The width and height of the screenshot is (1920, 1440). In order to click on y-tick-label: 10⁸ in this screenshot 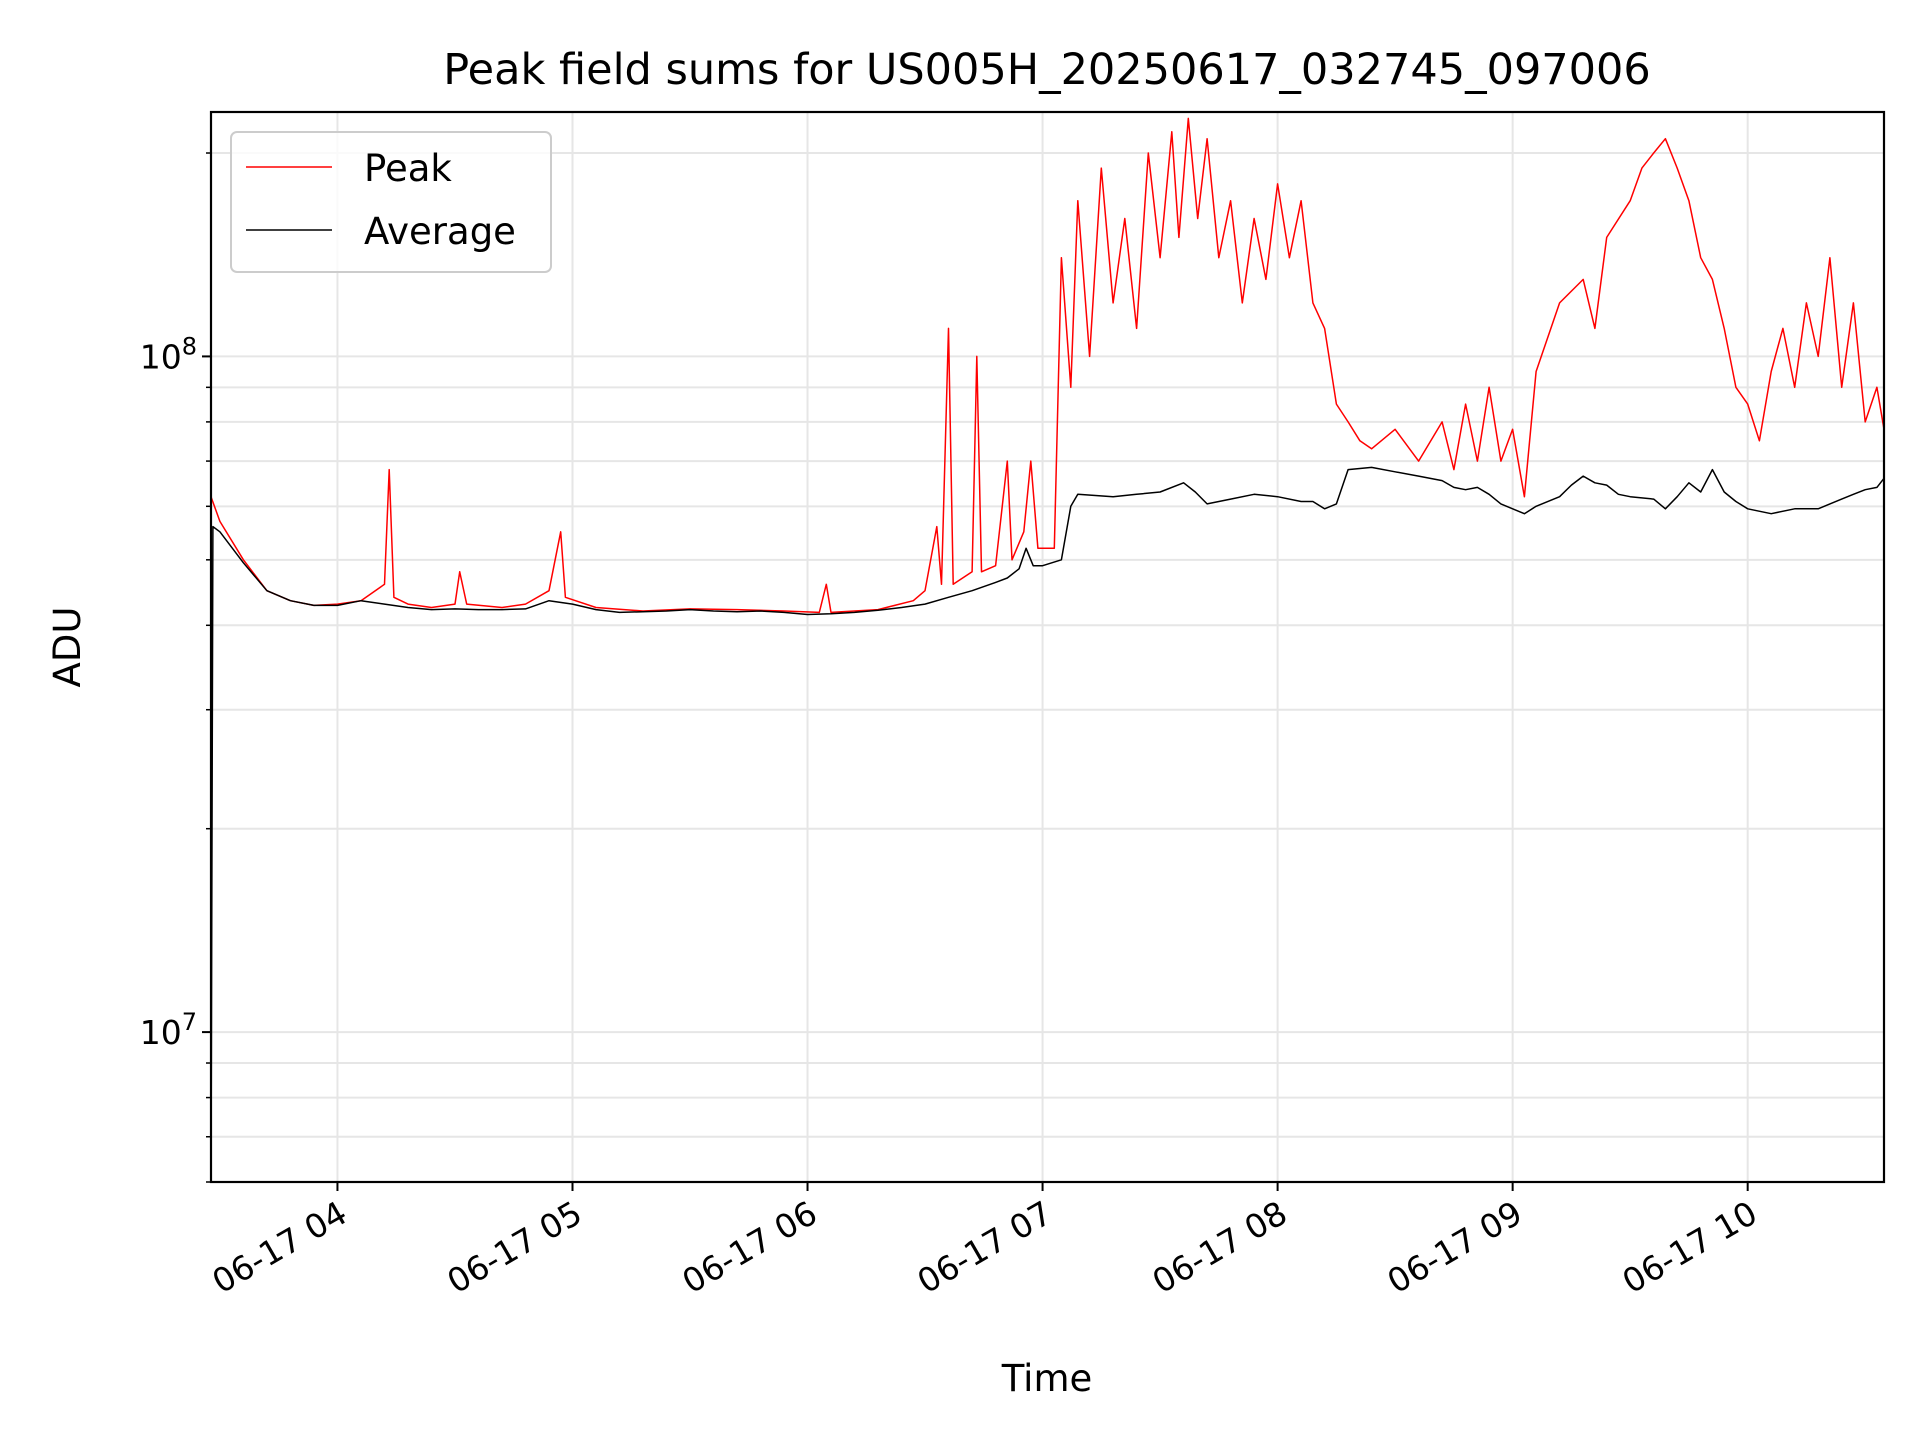, I will do `click(168, 354)`.